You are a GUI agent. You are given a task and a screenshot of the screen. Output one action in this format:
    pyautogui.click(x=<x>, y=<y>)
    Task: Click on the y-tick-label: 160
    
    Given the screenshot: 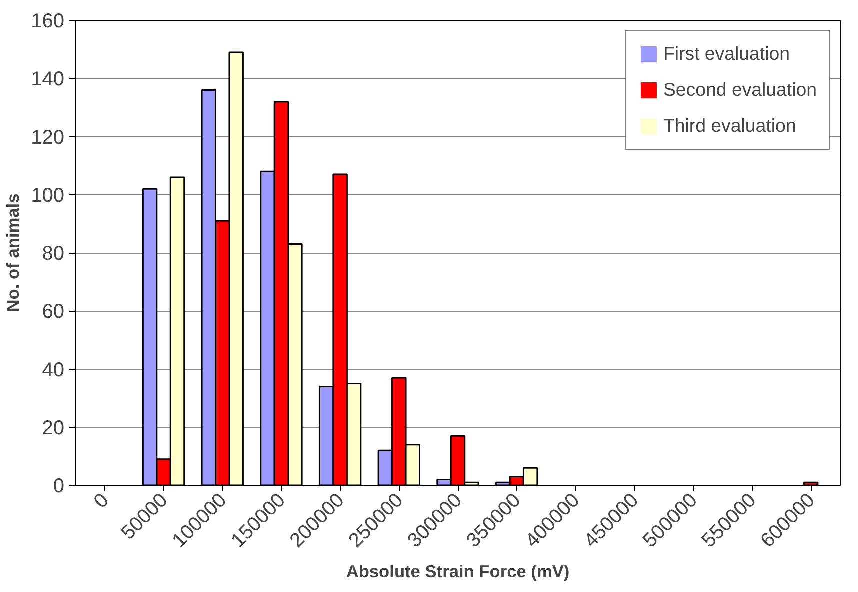 What is the action you would take?
    pyautogui.click(x=48, y=21)
    